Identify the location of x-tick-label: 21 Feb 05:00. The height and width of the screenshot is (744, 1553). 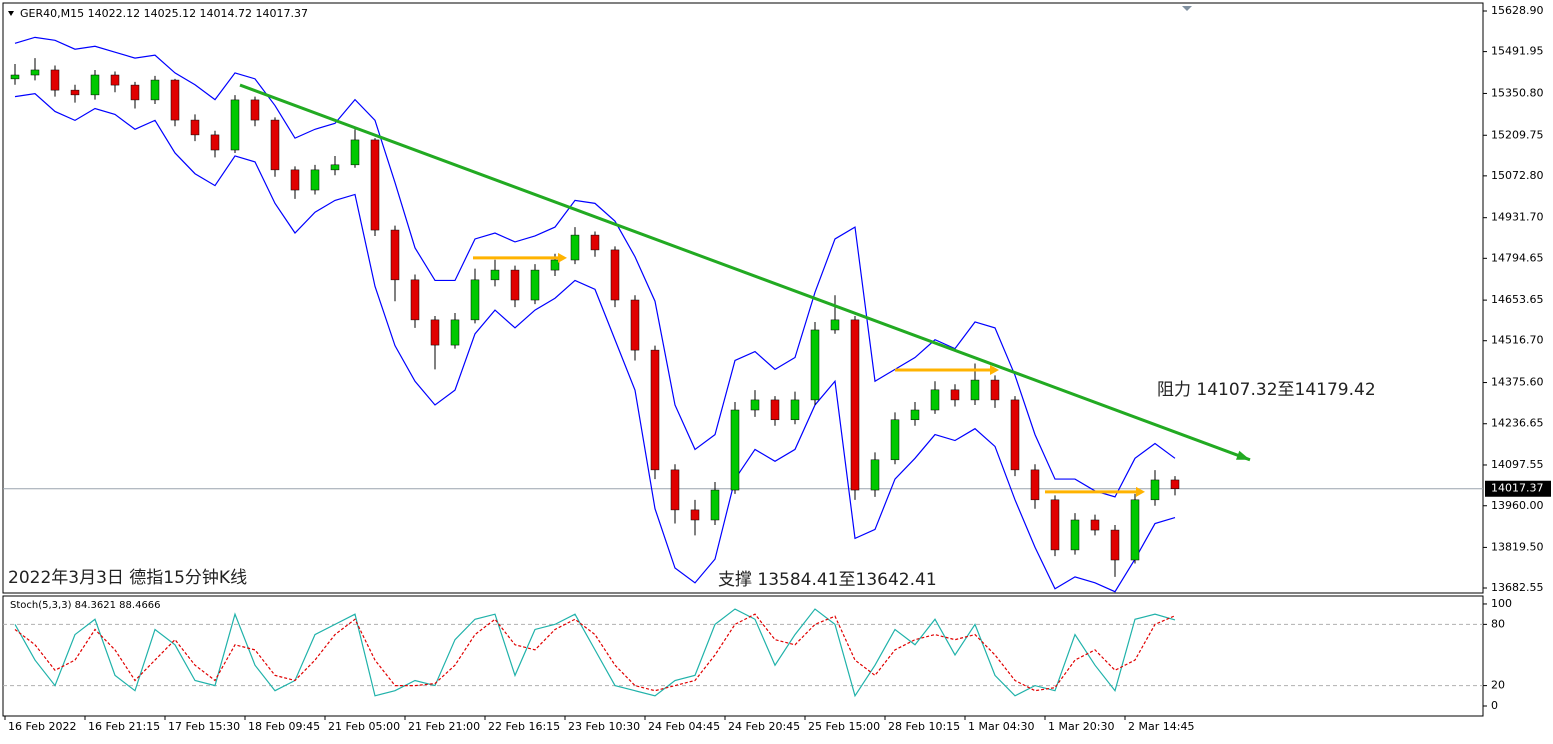
(364, 726).